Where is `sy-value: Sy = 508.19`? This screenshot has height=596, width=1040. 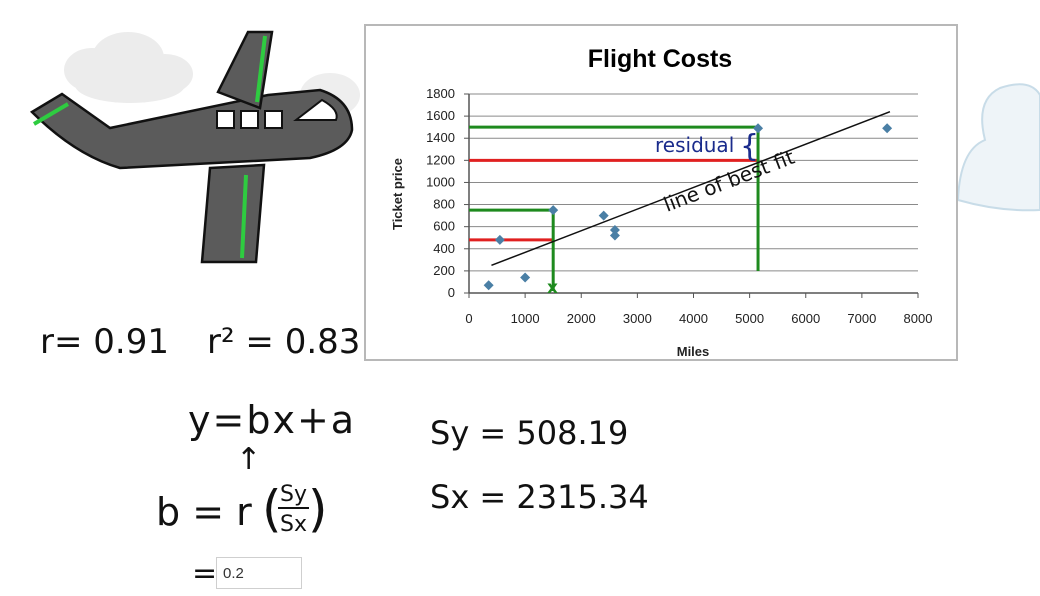
sy-value: Sy = 508.19 is located at coordinates (529, 433).